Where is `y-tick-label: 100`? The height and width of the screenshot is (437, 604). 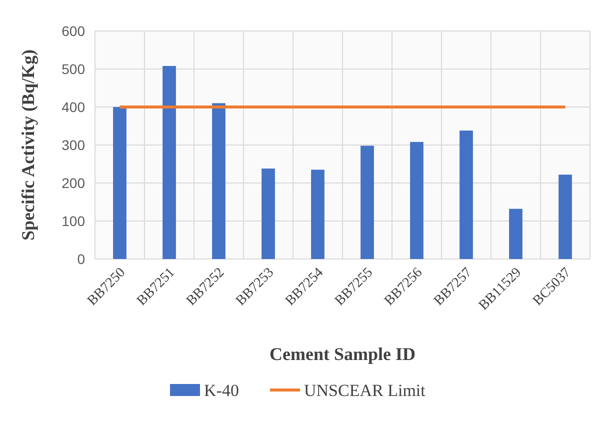
y-tick-label: 100 is located at coordinates (74, 220).